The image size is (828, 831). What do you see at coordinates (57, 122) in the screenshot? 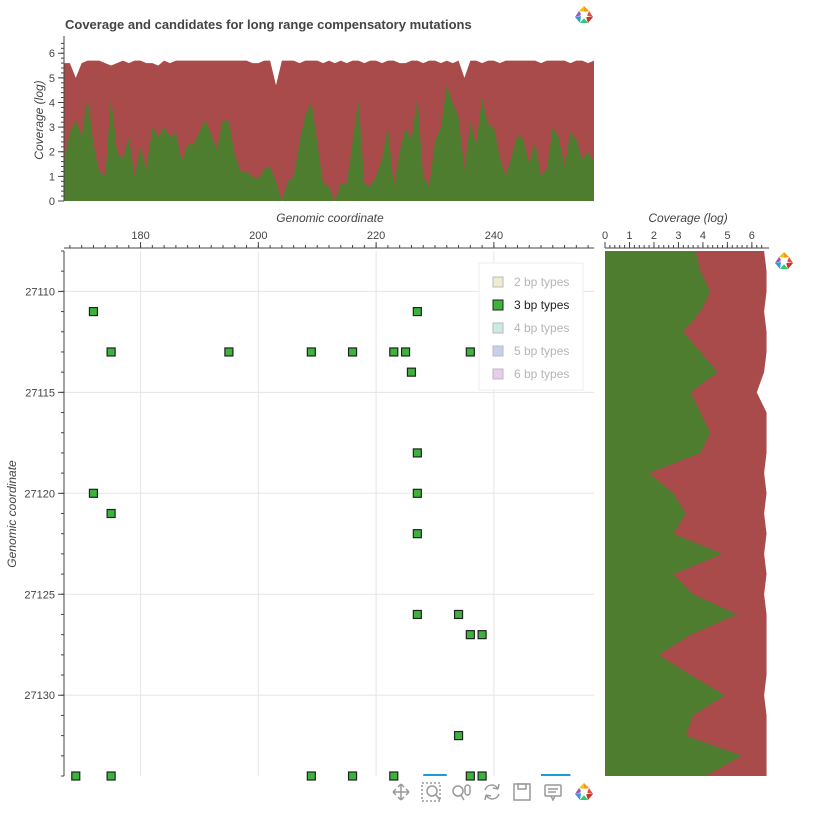
I see `top-y-axis: 0 1 2 3 4 5 6` at bounding box center [57, 122].